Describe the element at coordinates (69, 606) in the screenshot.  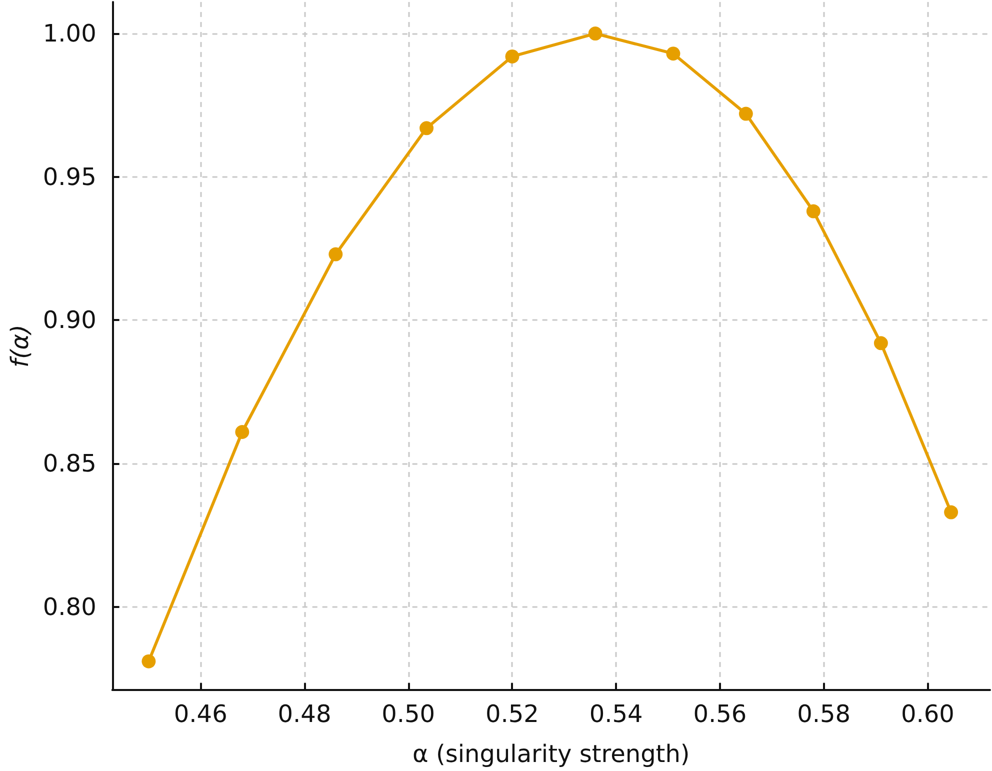
I see `y-tick-label: 0.80` at that location.